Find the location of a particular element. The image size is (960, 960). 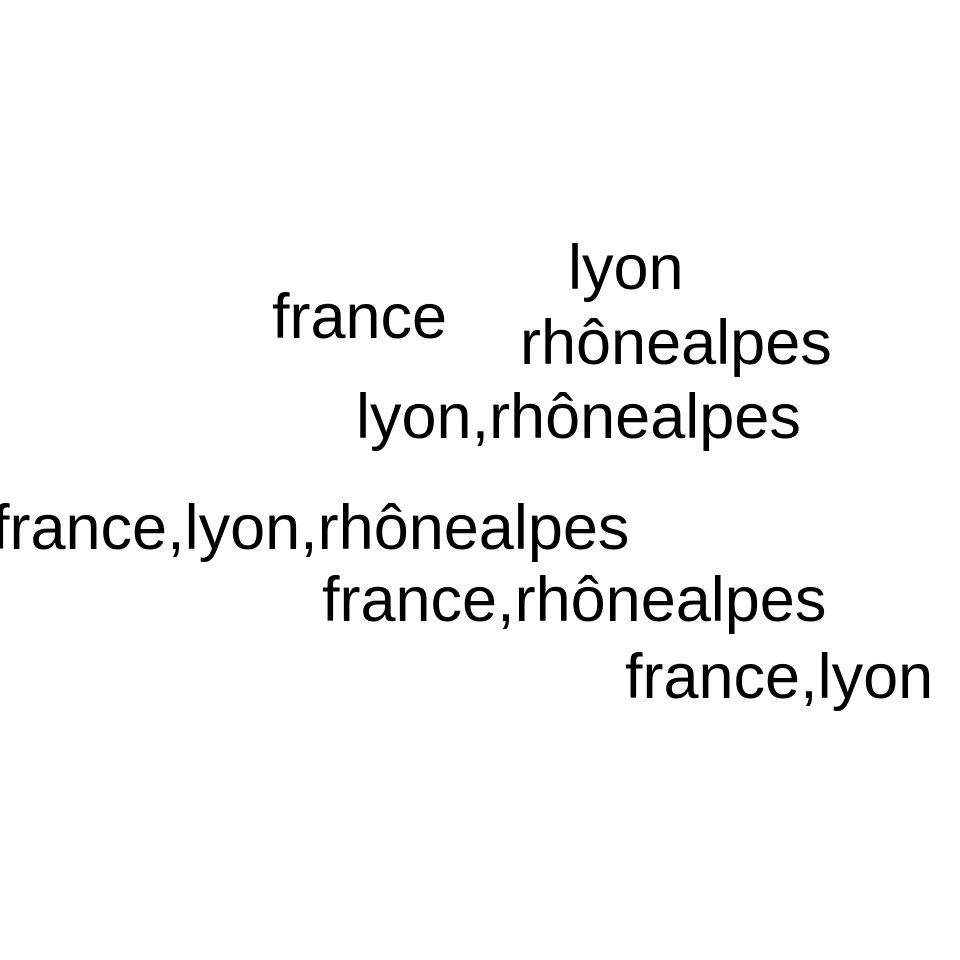

word-france-rhonealpes: france,rhônealpes is located at coordinates (574, 600).